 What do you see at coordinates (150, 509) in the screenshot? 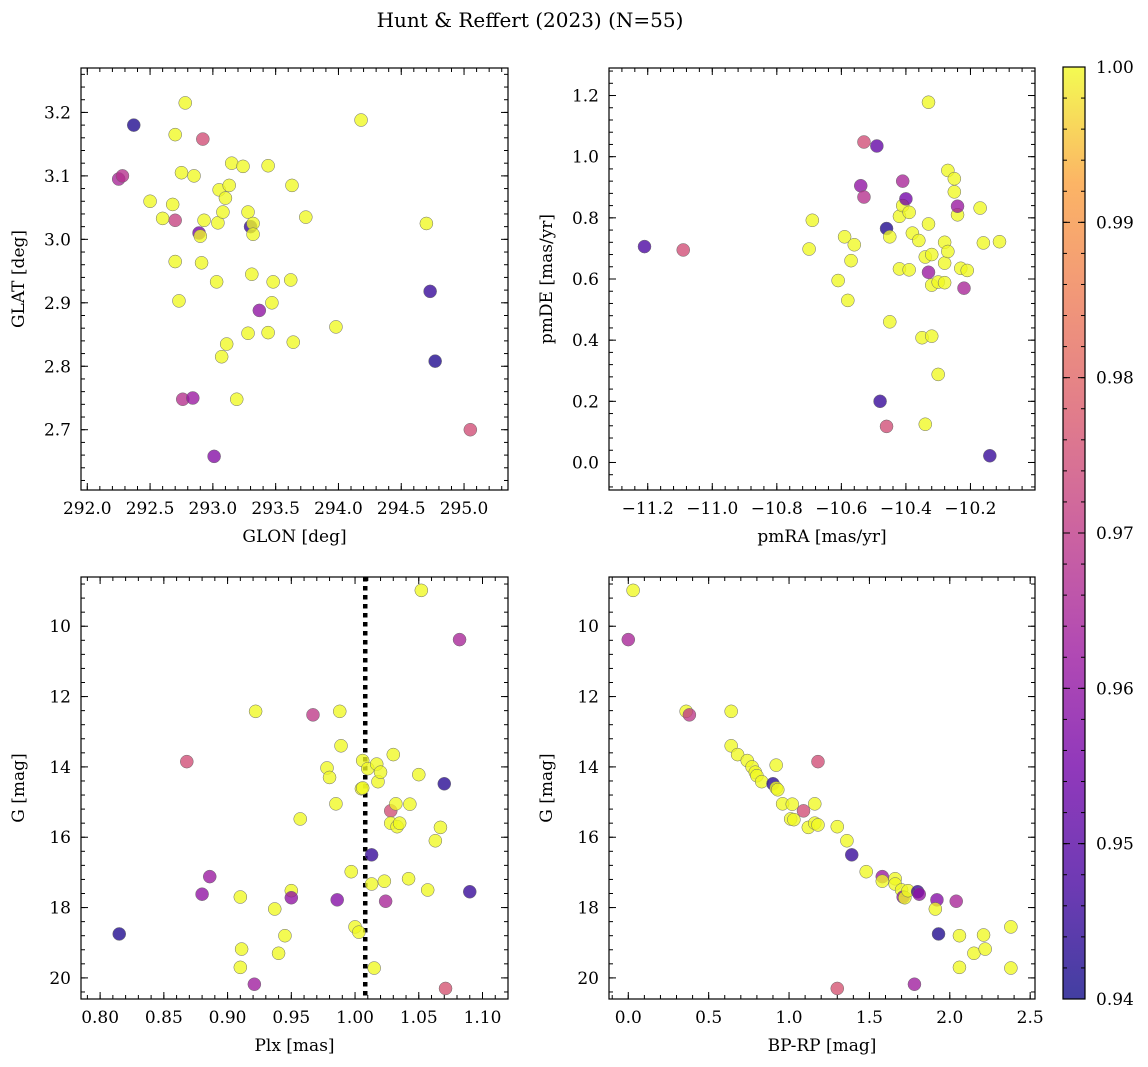
I see `x-tick-label: 292.5` at bounding box center [150, 509].